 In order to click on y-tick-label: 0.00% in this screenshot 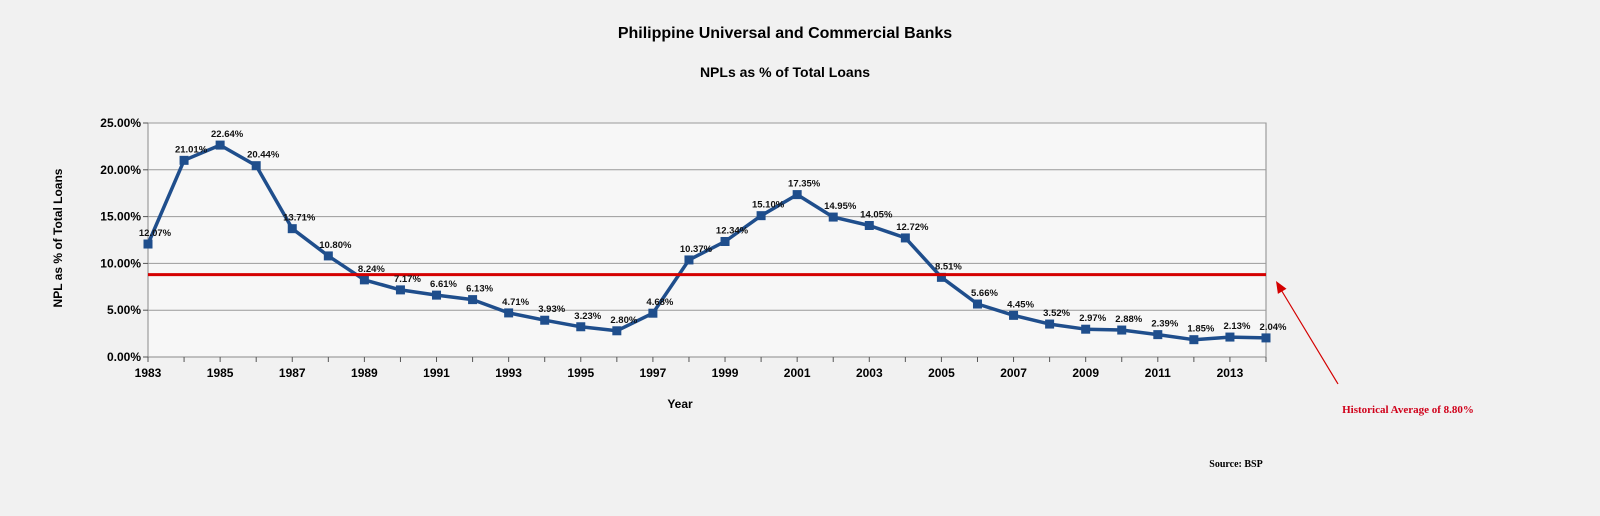, I will do `click(124, 357)`.